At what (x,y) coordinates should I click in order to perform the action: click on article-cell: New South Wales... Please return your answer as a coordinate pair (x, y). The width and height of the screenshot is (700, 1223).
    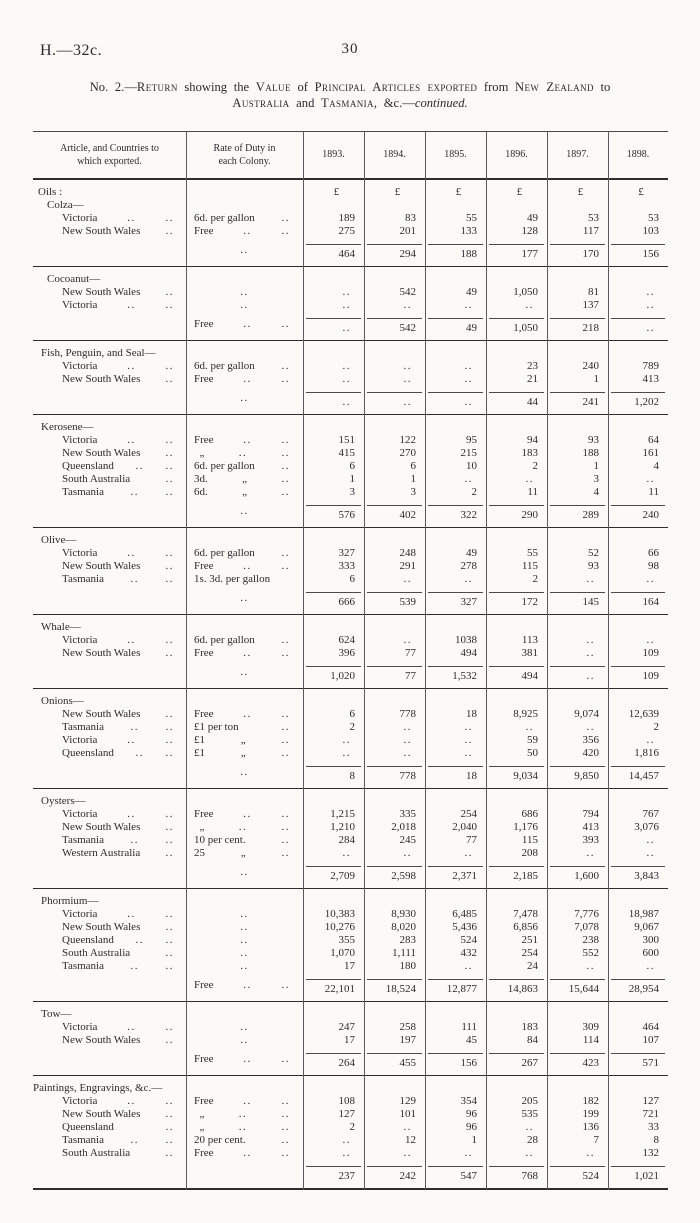
    Looking at the image, I should click on (109, 714).